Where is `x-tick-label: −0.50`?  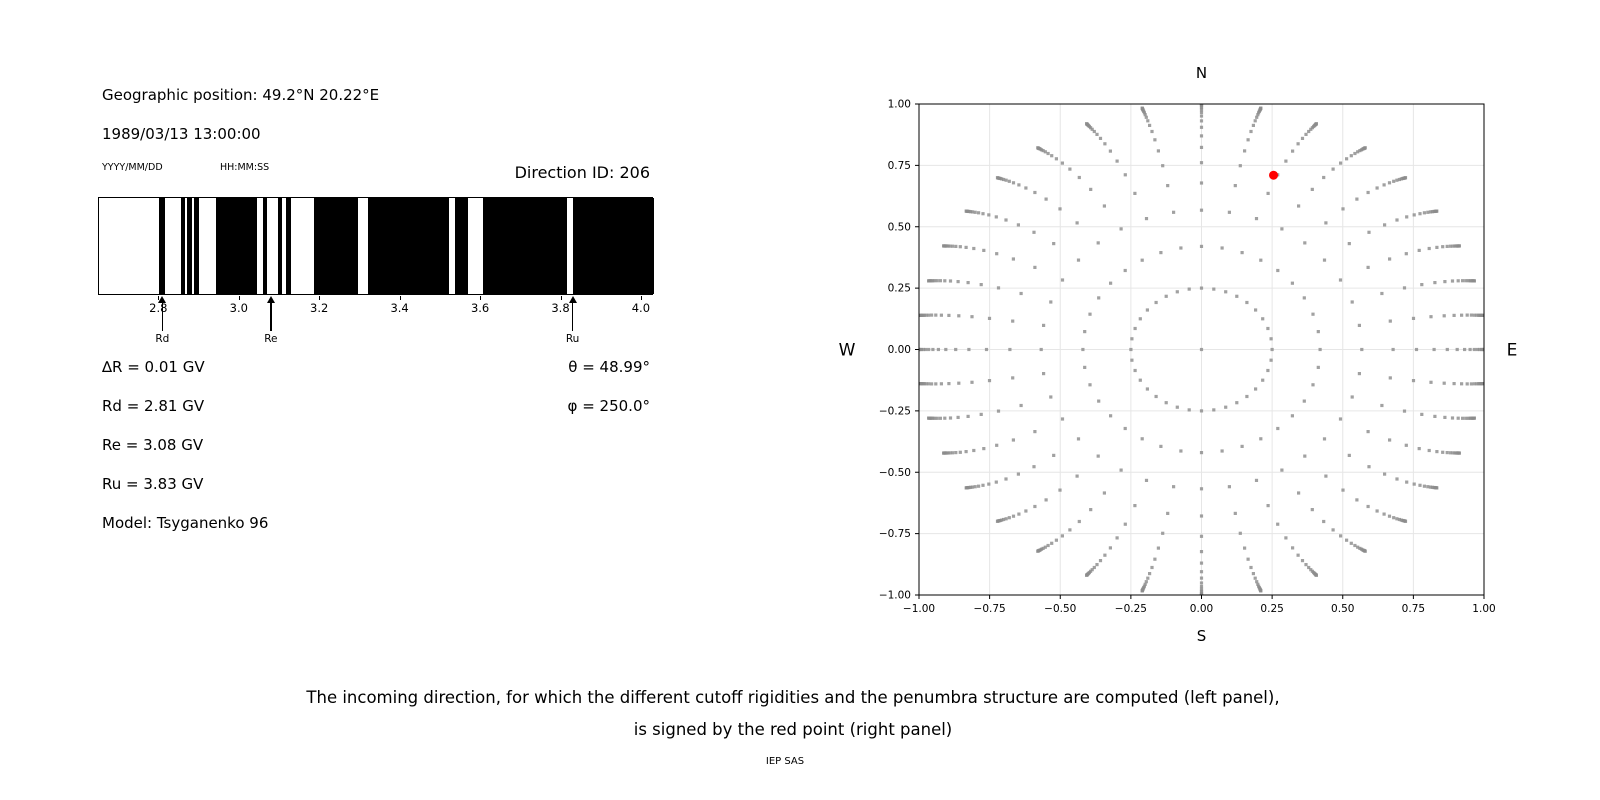
x-tick-label: −0.50 is located at coordinates (1060, 609).